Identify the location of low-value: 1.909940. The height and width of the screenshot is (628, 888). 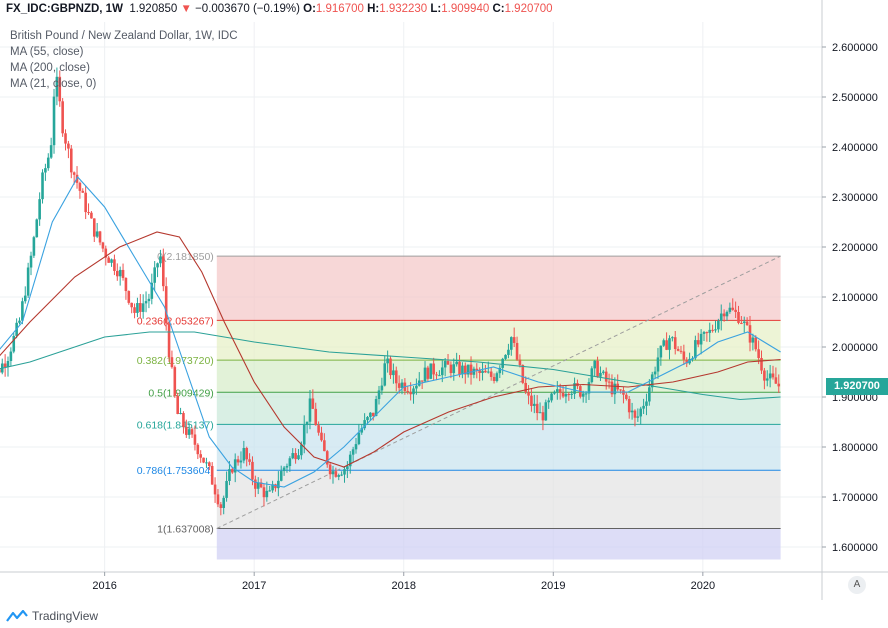
(465, 9).